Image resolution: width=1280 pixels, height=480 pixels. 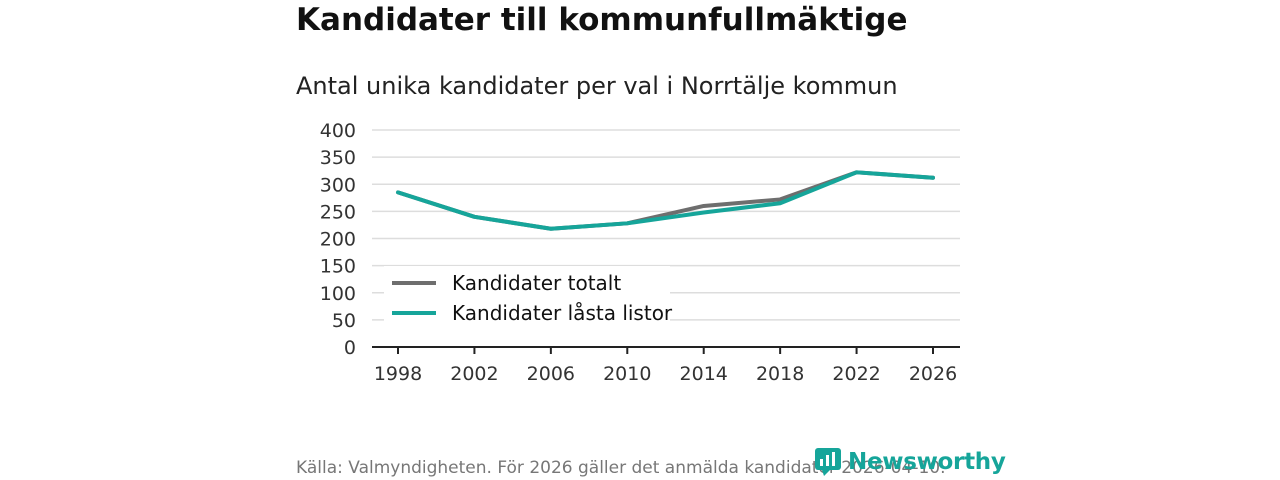 What do you see at coordinates (338, 267) in the screenshot?
I see `y-tick-label: 150` at bounding box center [338, 267].